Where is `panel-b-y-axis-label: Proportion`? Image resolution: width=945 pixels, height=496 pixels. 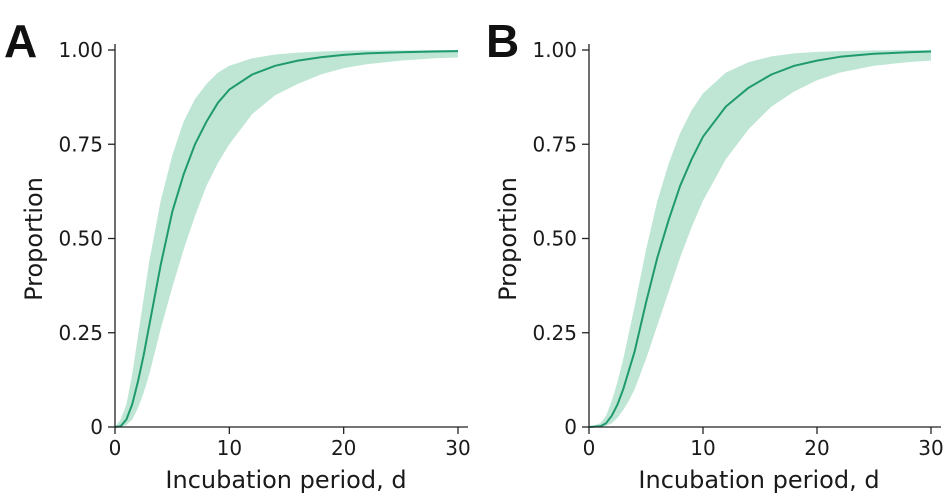
panel-b-y-axis-label: Proportion is located at coordinates (508, 239).